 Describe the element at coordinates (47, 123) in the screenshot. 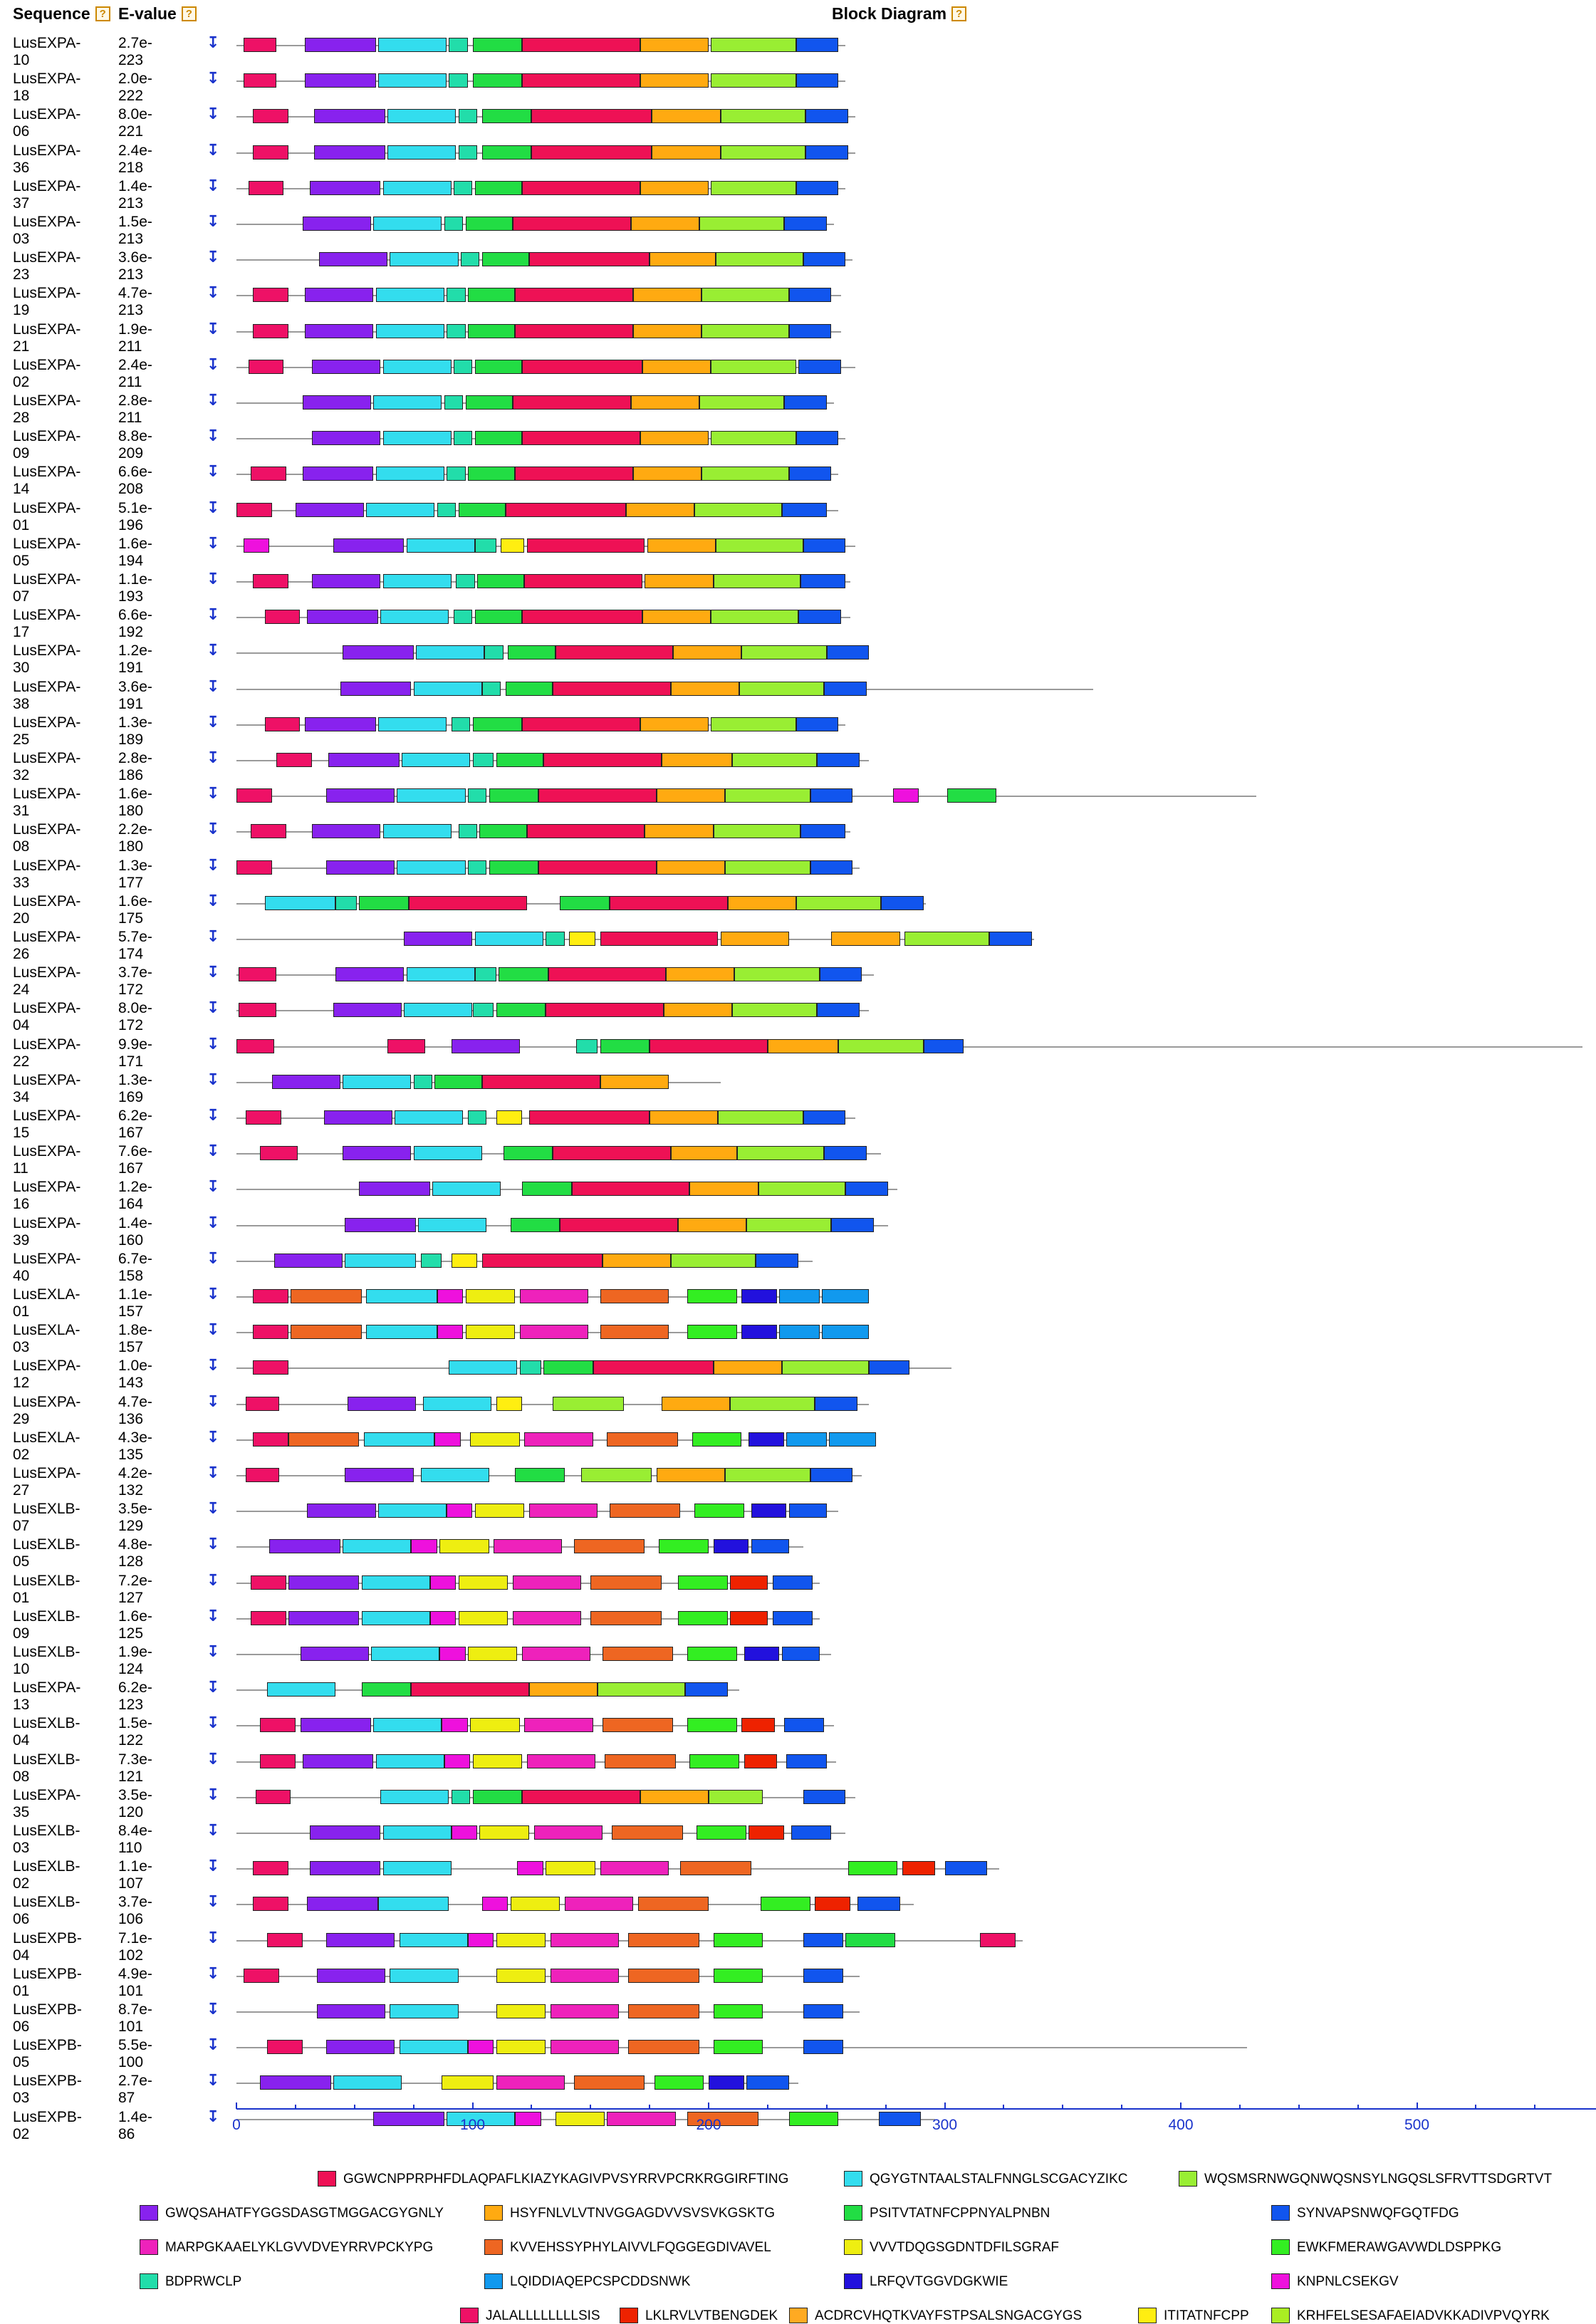

I see `sequence-name: LusEXPA-06` at that location.